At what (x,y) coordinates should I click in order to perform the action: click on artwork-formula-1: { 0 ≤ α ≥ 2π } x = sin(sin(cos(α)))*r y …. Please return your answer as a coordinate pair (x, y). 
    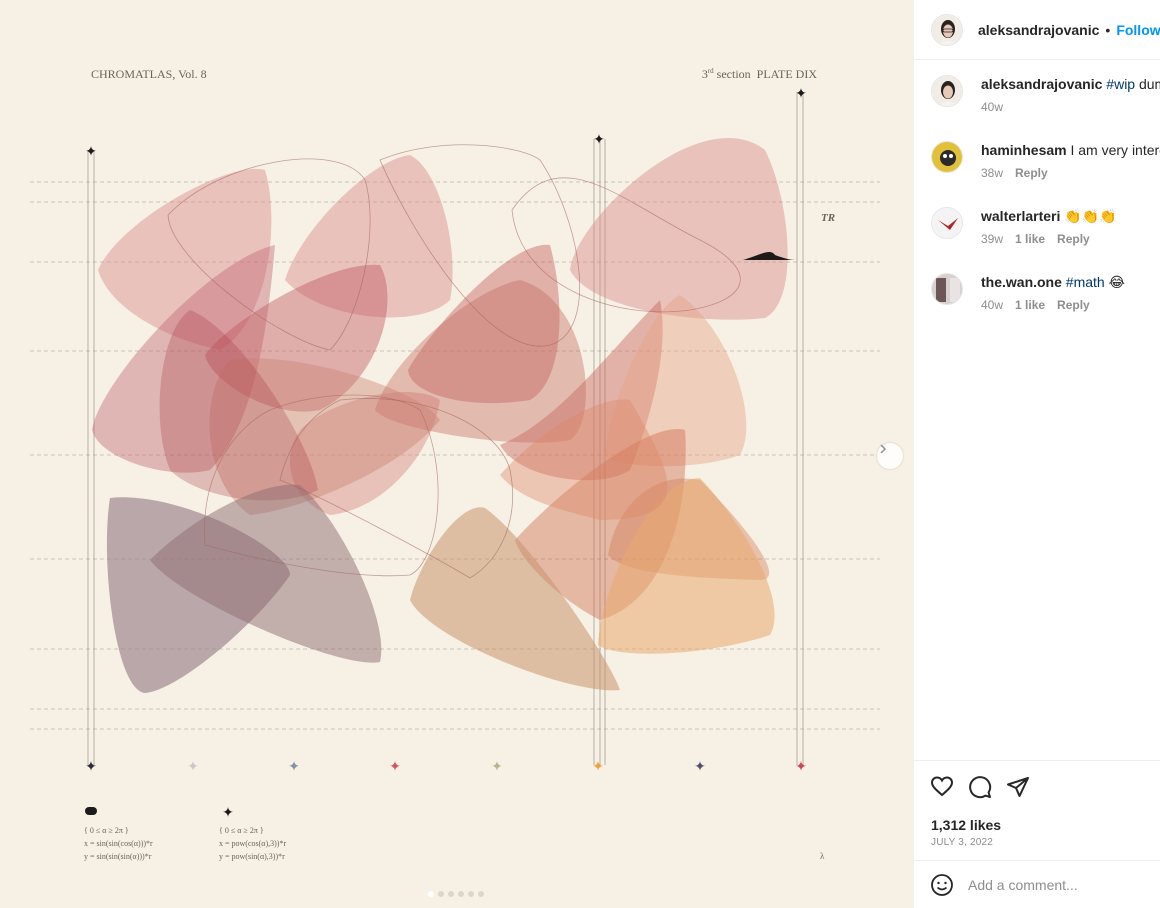
    Looking at the image, I should click on (118, 843).